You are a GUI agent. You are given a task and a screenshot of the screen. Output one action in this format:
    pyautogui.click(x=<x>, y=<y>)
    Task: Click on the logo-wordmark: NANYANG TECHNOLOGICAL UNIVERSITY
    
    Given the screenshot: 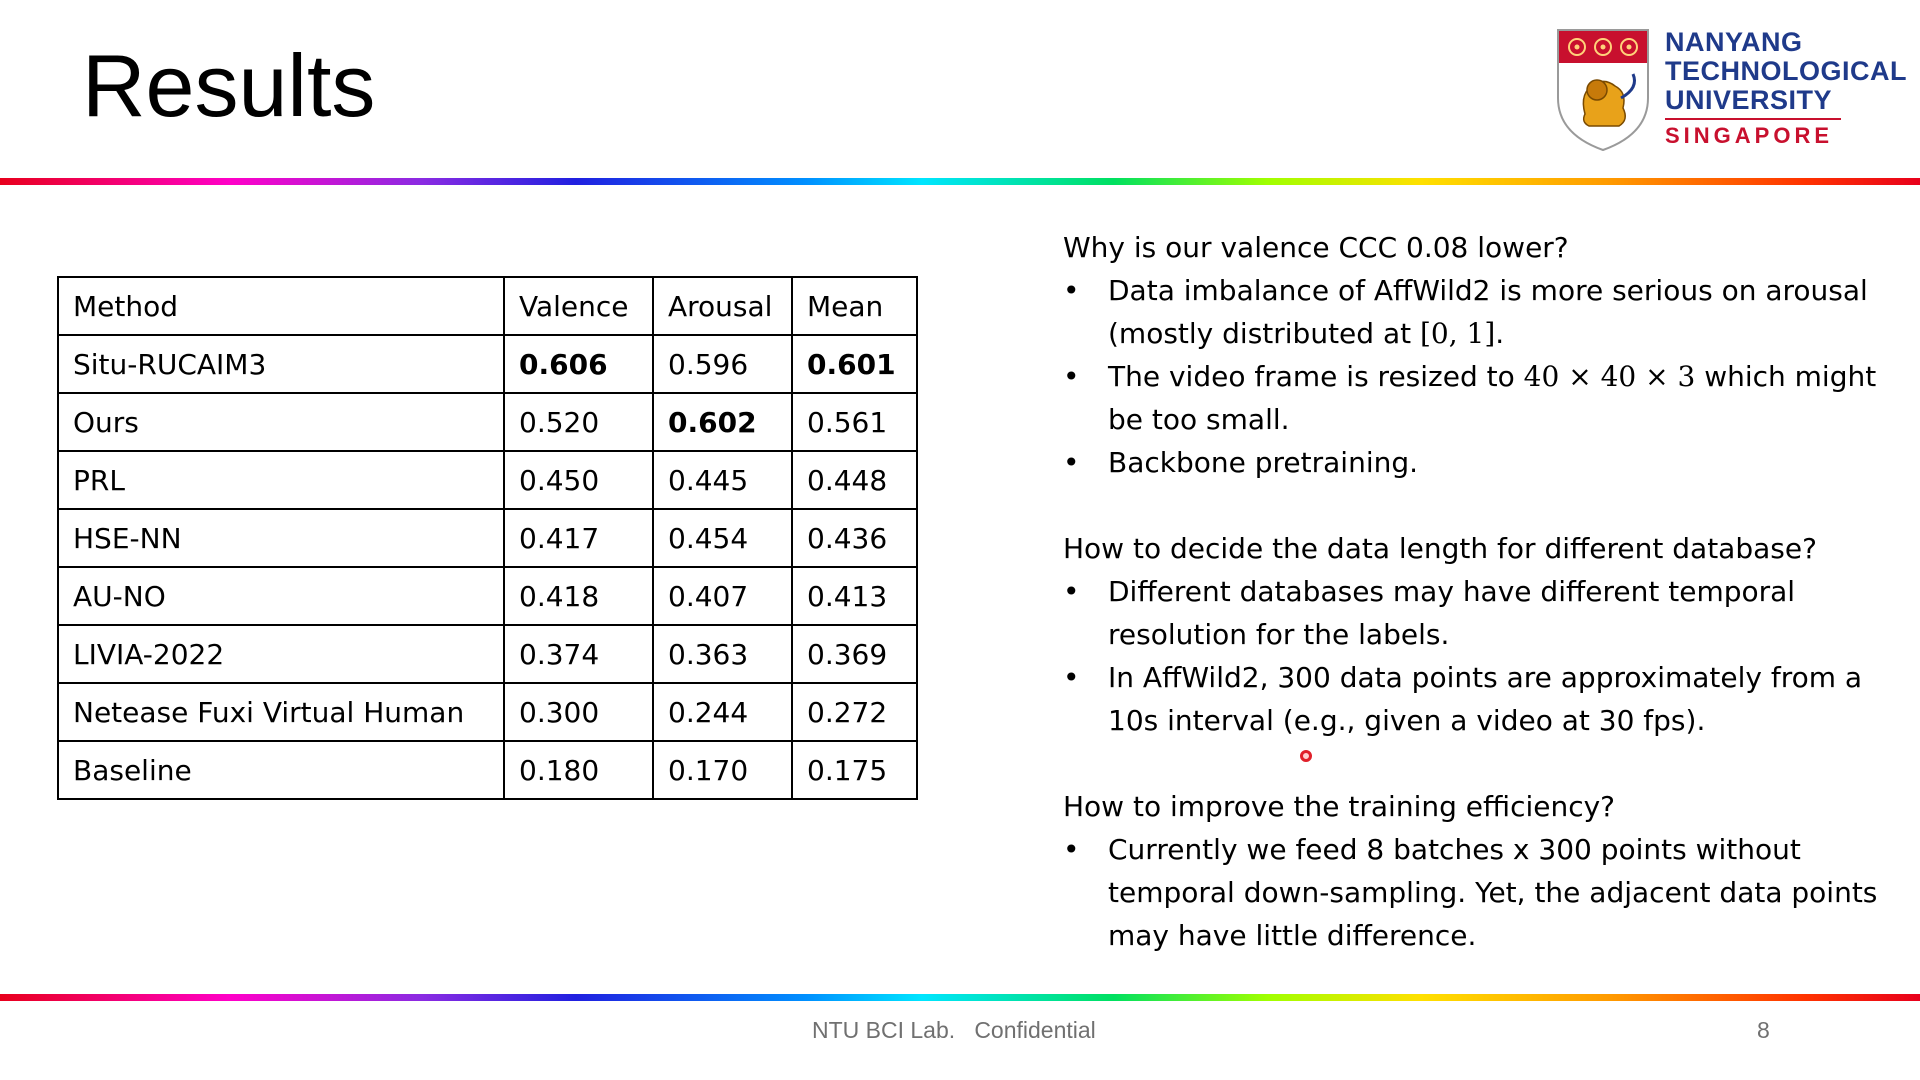 What is the action you would take?
    pyautogui.click(x=1786, y=71)
    